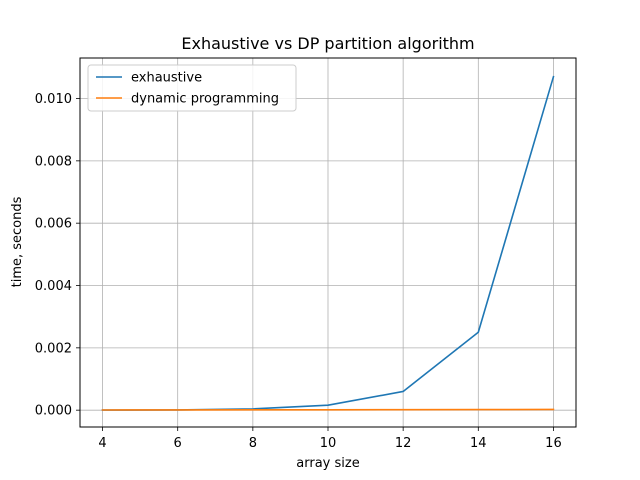  I want to click on legend-label: dynamic programming, so click(205, 99).